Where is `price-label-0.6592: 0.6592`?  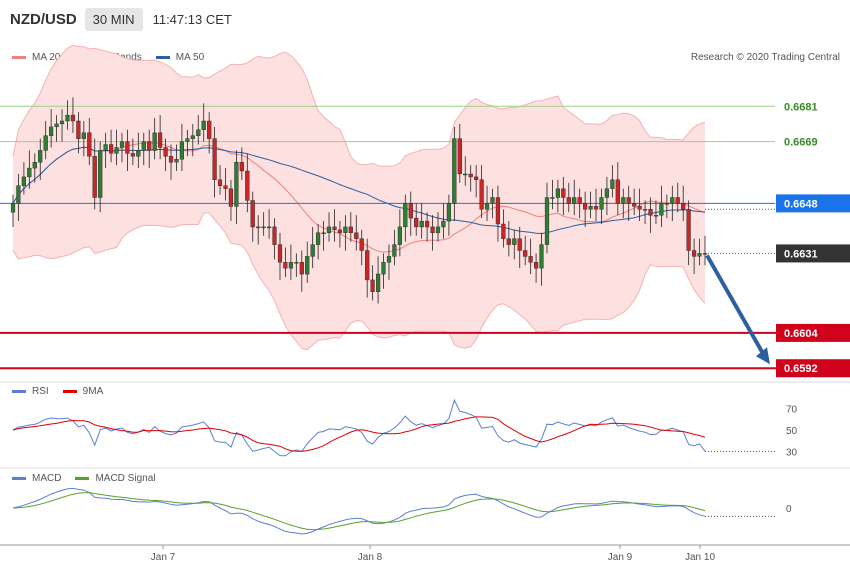 price-label-0.6592: 0.6592 is located at coordinates (801, 369).